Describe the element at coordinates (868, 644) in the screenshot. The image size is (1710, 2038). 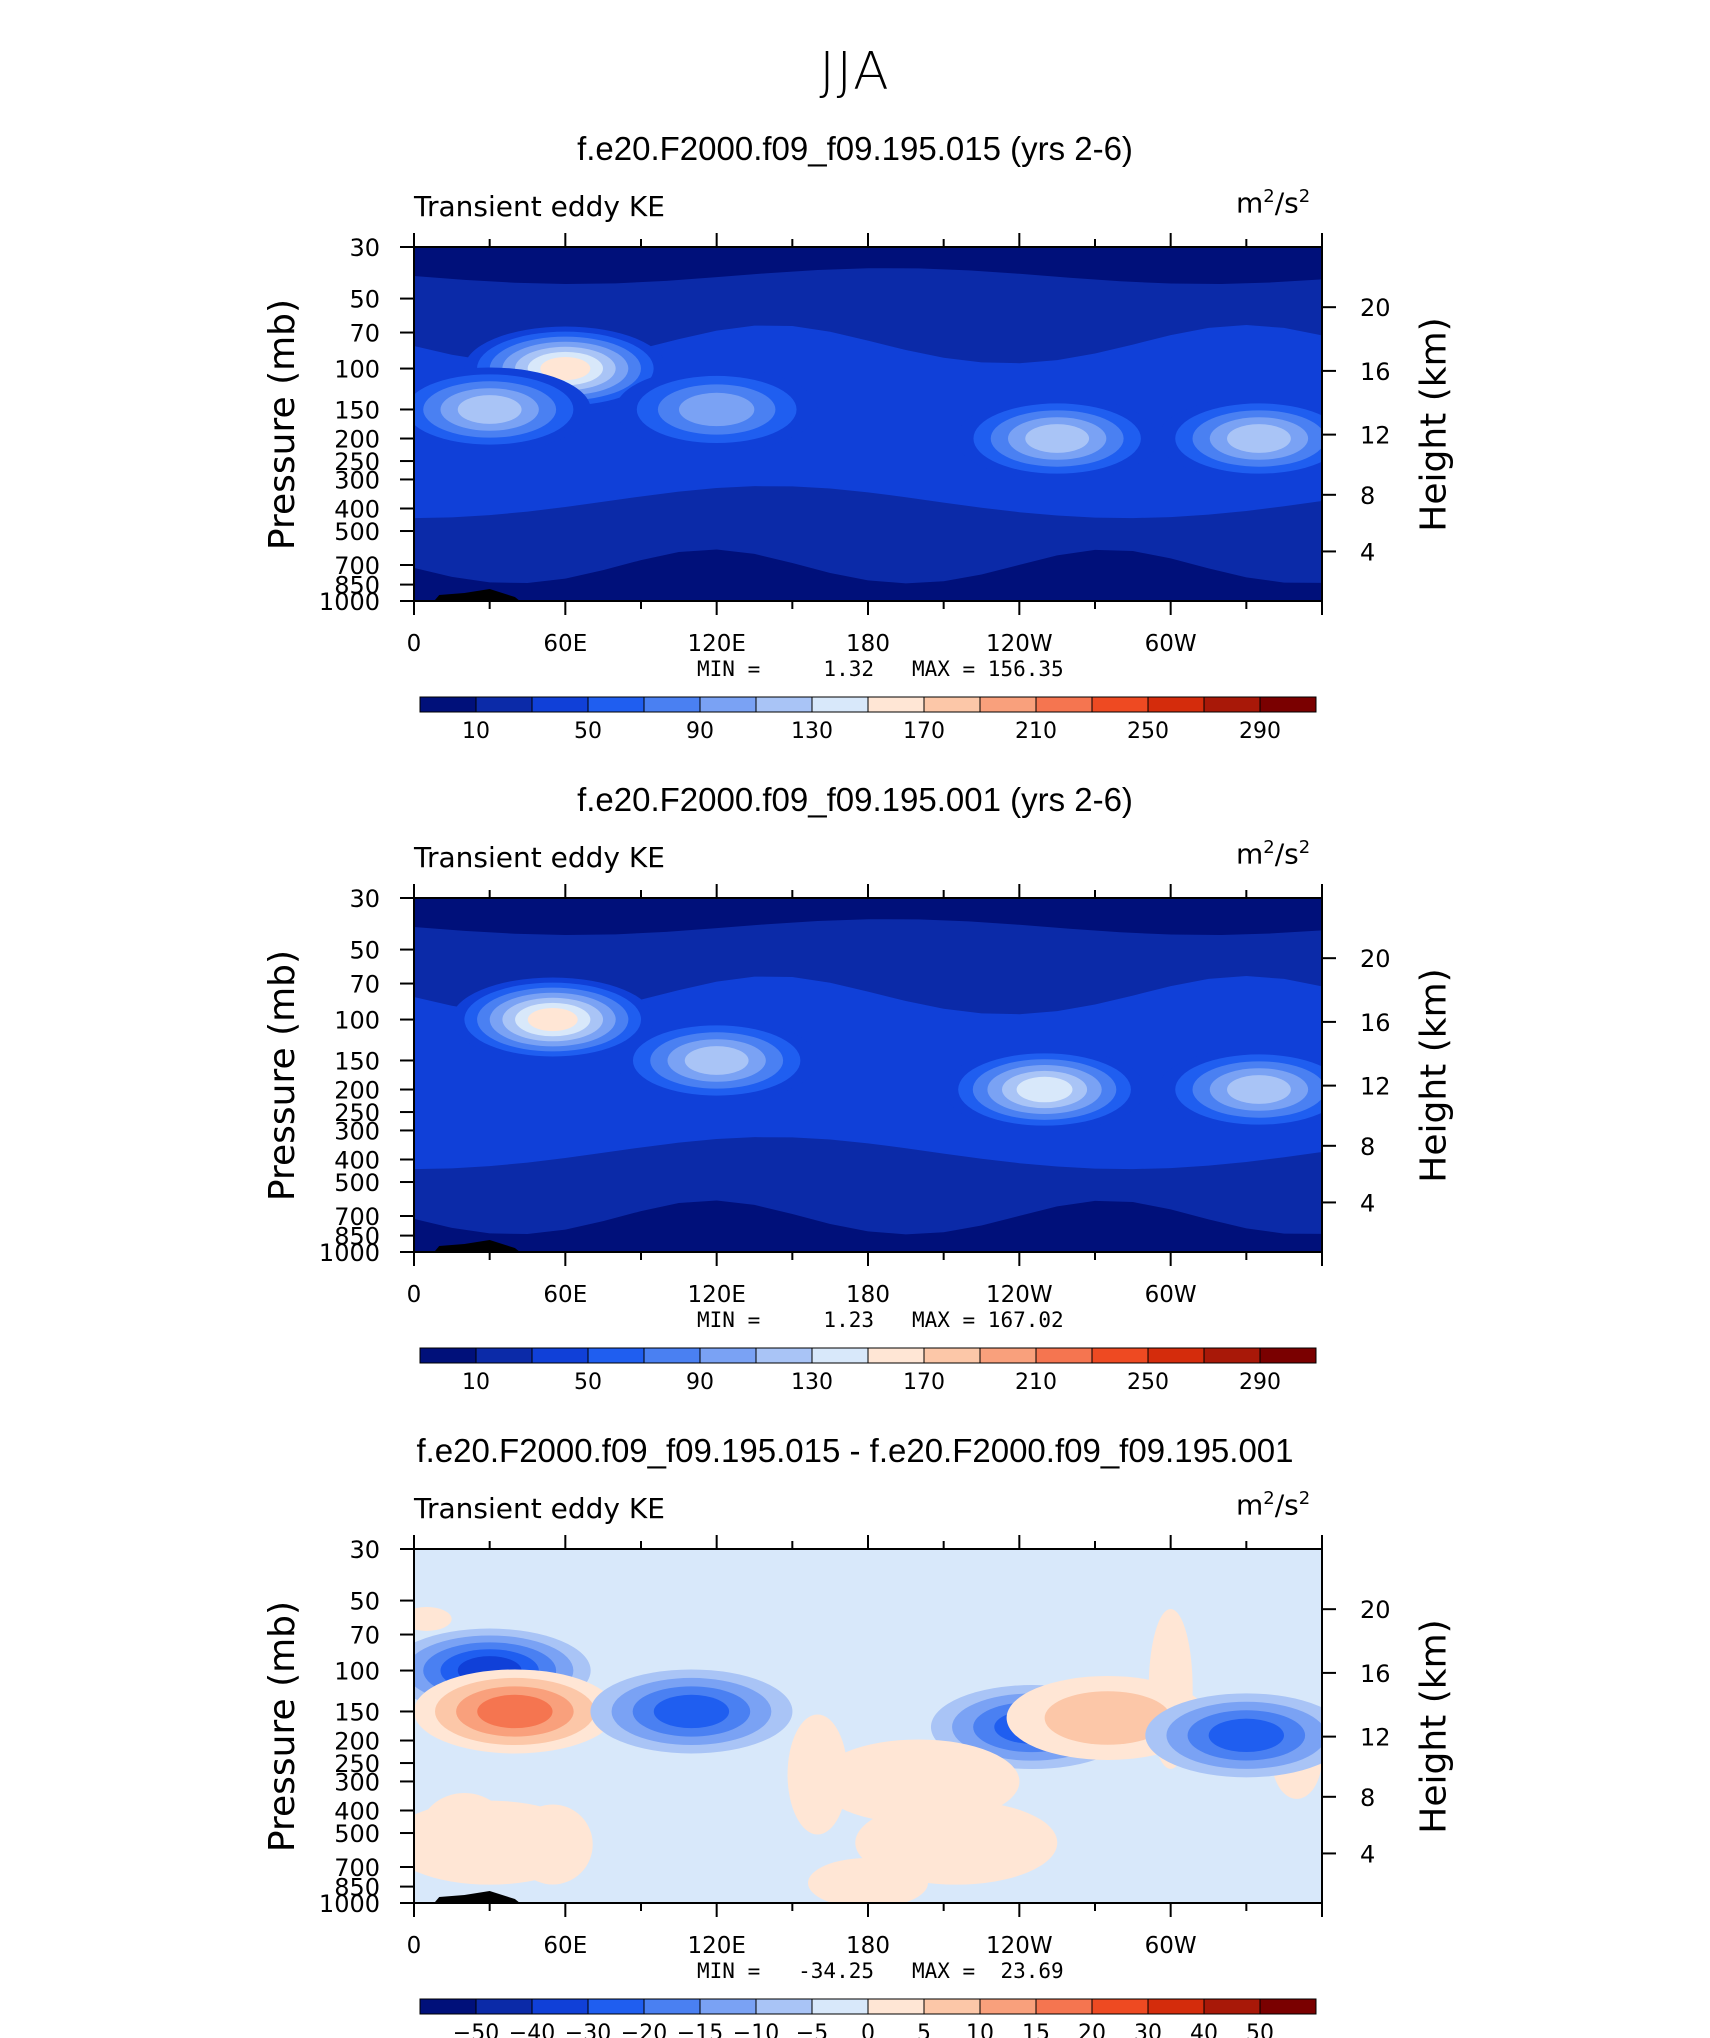
I see `x-tick-label: 180` at that location.